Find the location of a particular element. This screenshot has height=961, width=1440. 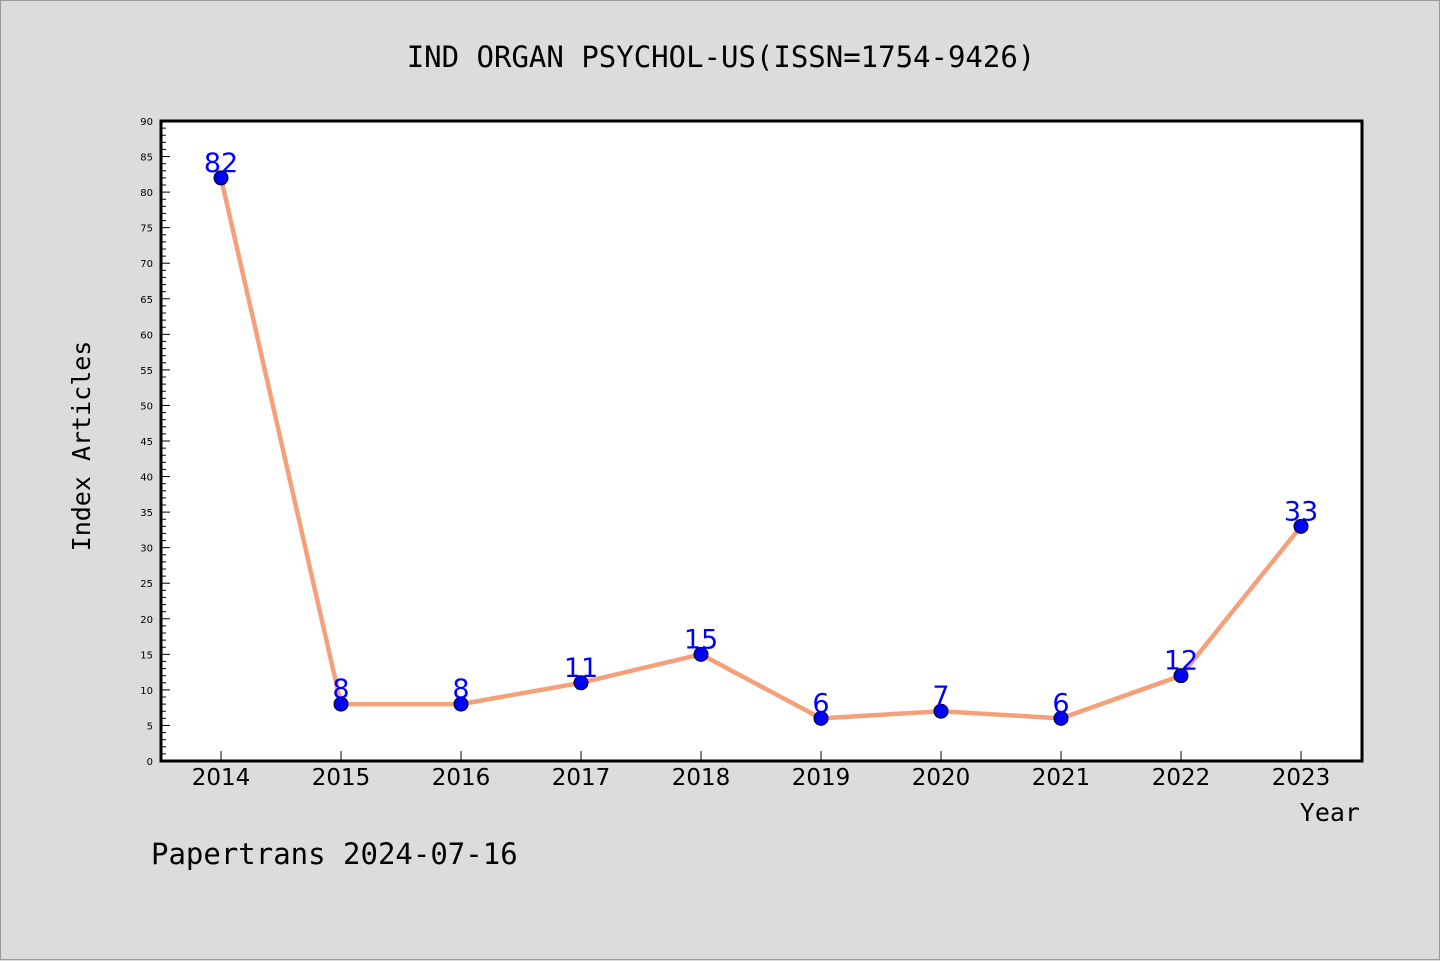

data-label: 12 is located at coordinates (1181, 661).